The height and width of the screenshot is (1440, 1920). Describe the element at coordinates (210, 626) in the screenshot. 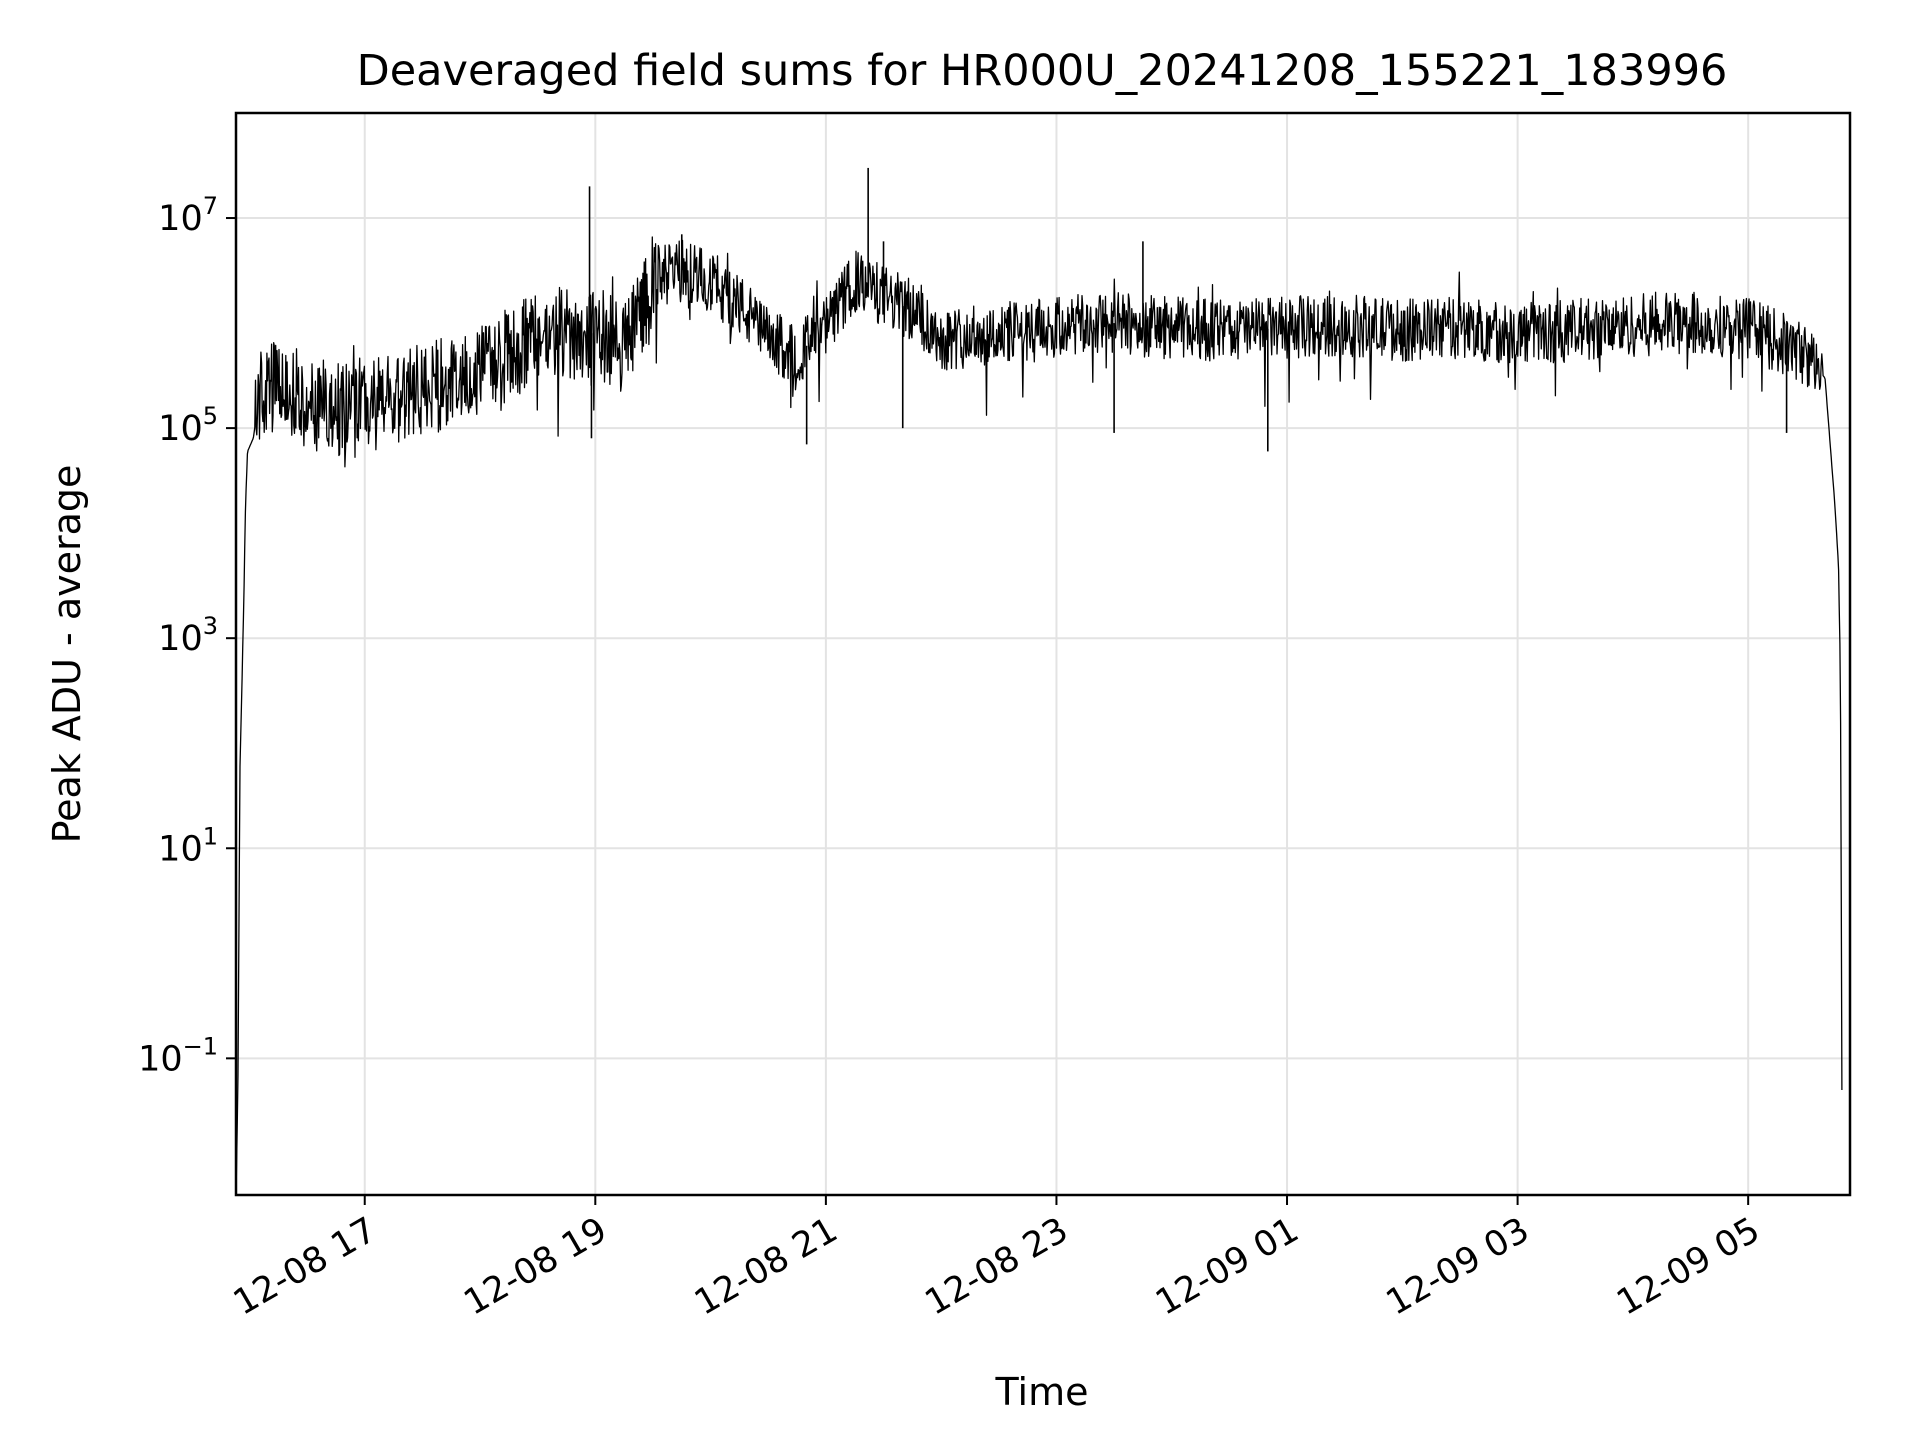

I see `y-tick-exponent: 3` at that location.